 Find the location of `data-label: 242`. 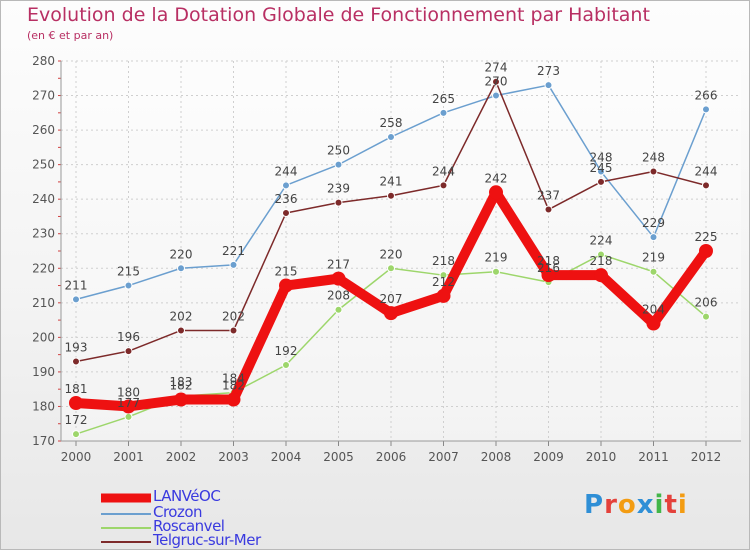

data-label: 242 is located at coordinates (496, 178).